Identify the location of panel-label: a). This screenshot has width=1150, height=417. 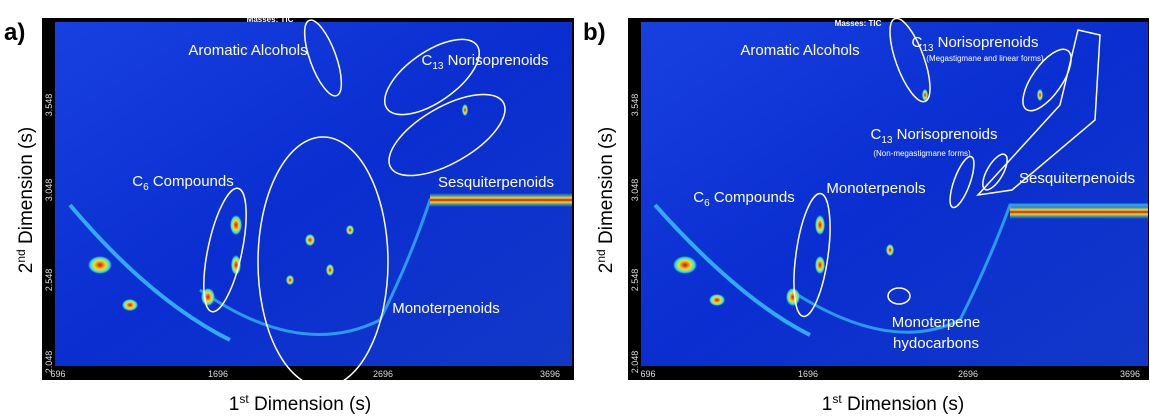
(14, 32).